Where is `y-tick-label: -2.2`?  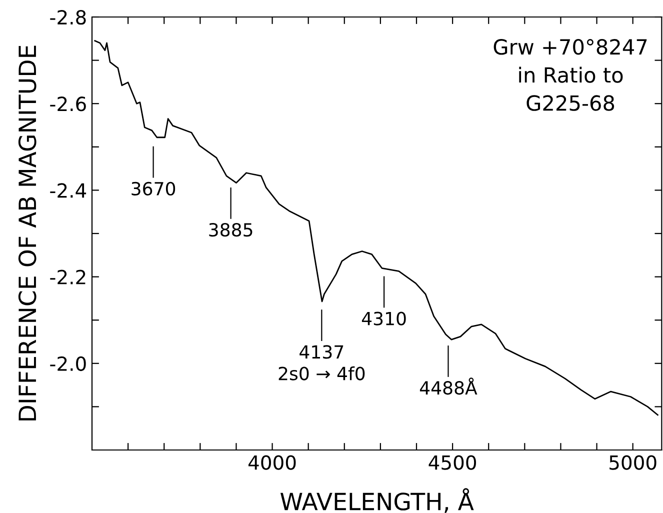
y-tick-label: -2.2 is located at coordinates (68, 277).